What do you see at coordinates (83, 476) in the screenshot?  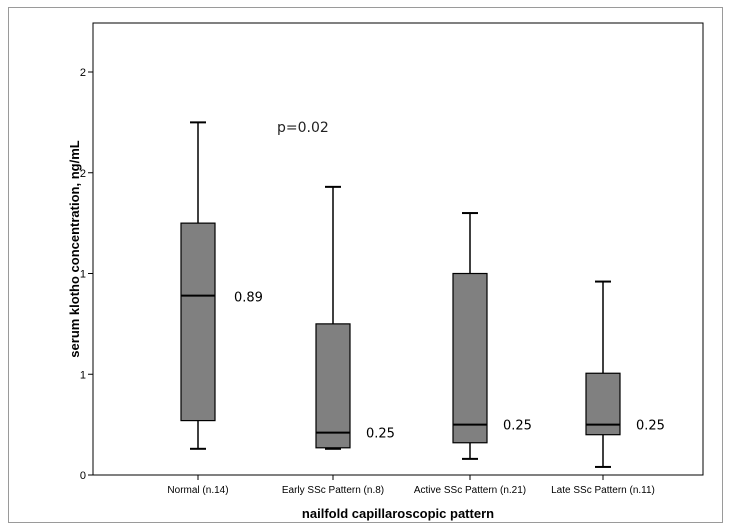 I see `y-tick-label: 0` at bounding box center [83, 476].